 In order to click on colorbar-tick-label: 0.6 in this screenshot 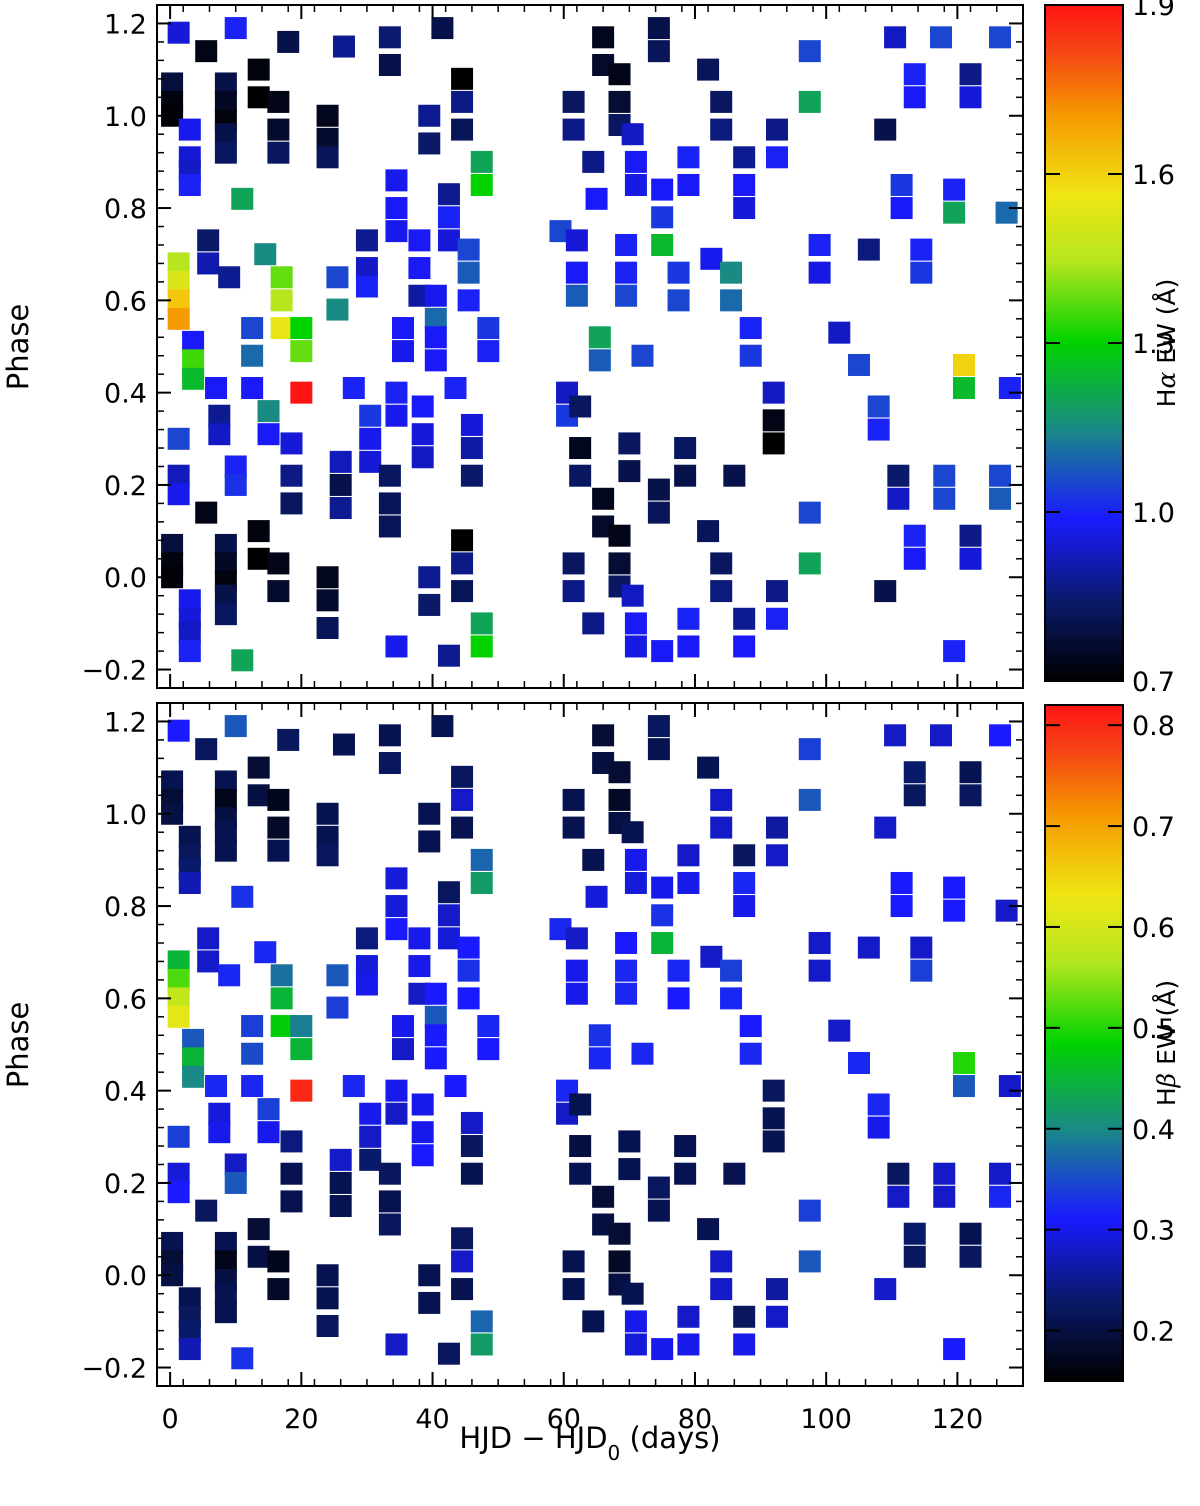, I will do `click(1153, 928)`.